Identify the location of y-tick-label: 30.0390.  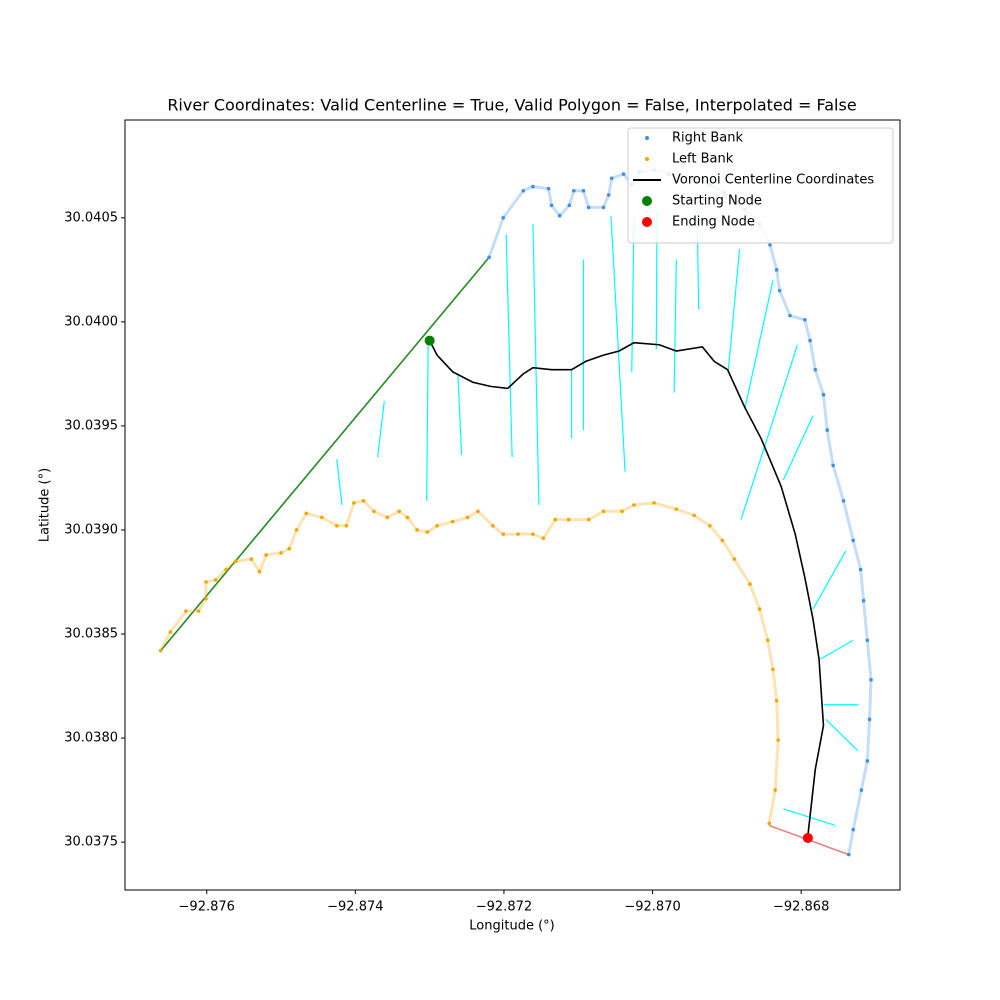
(91, 529).